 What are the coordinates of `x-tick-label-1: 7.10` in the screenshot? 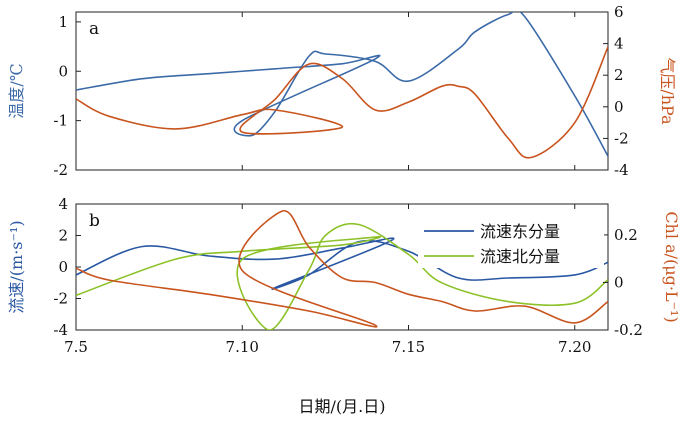 It's located at (242, 347).